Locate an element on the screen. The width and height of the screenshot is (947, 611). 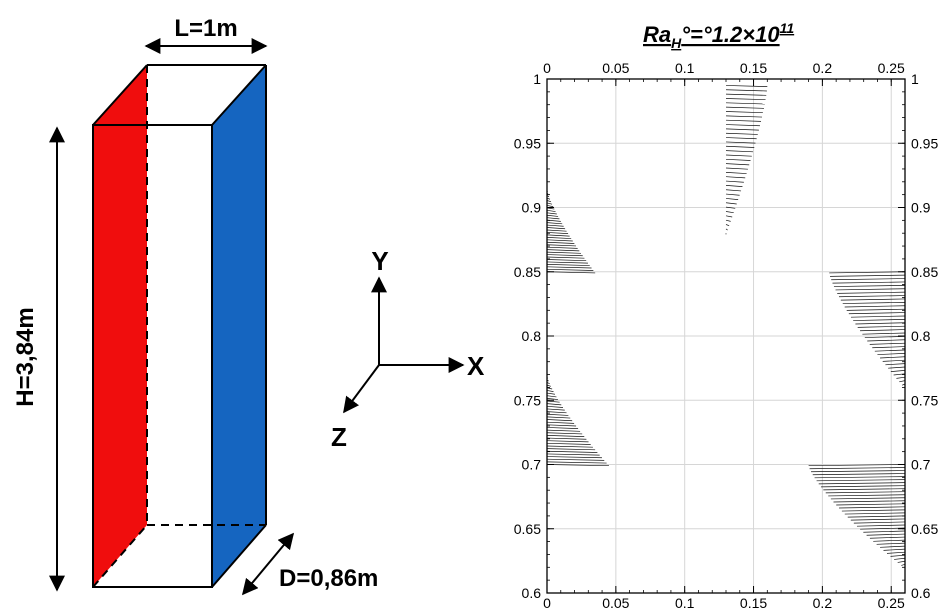
x-tick-label-bottom: 0 is located at coordinates (547, 603).